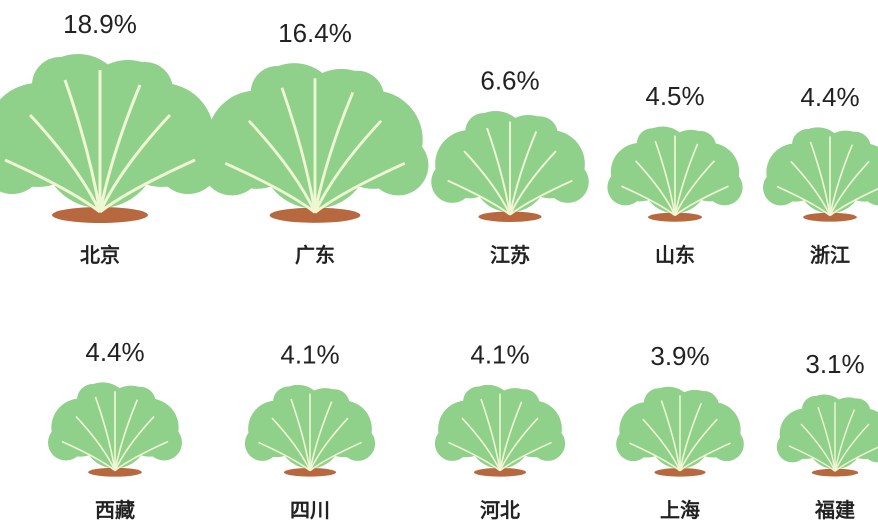 The image size is (878, 520). What do you see at coordinates (674, 96) in the screenshot?
I see `value-label: 4.5%` at bounding box center [674, 96].